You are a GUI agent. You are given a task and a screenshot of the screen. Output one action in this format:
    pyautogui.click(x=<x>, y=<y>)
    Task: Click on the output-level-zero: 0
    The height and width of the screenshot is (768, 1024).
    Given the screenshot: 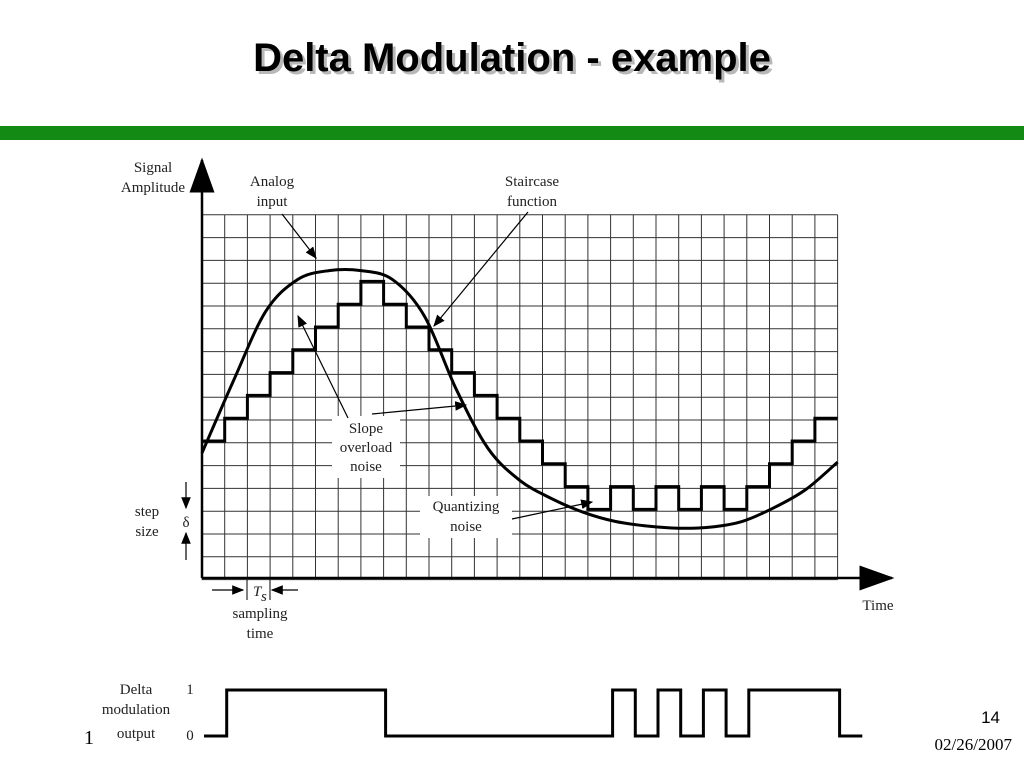 What is the action you would take?
    pyautogui.click(x=190, y=736)
    